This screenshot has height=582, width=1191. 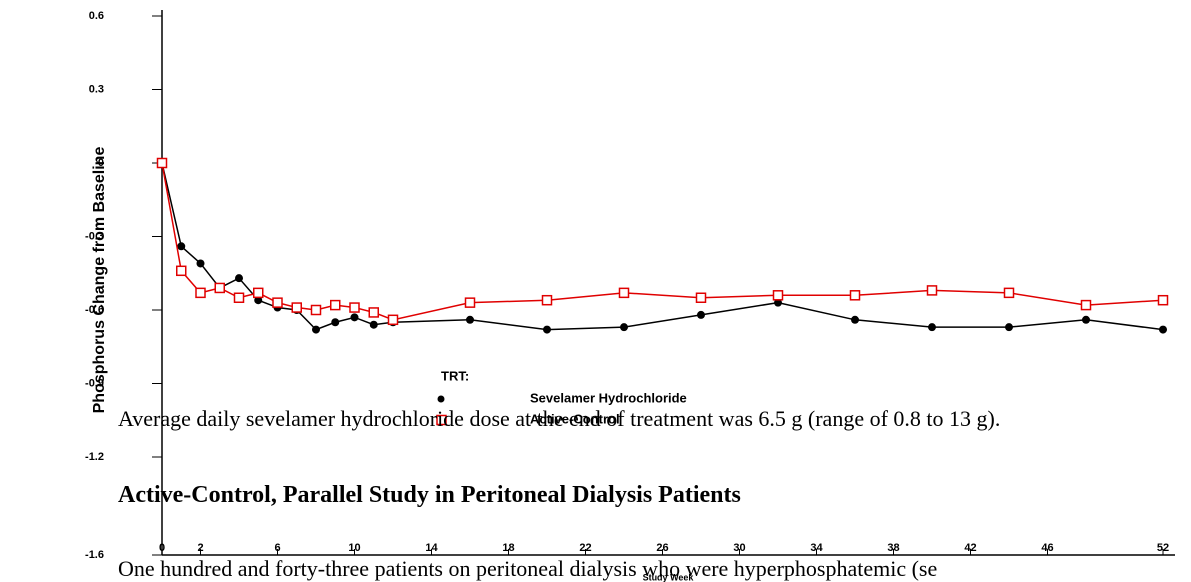 What do you see at coordinates (94, 457) in the screenshot?
I see `y-tick-label: -1.2` at bounding box center [94, 457].